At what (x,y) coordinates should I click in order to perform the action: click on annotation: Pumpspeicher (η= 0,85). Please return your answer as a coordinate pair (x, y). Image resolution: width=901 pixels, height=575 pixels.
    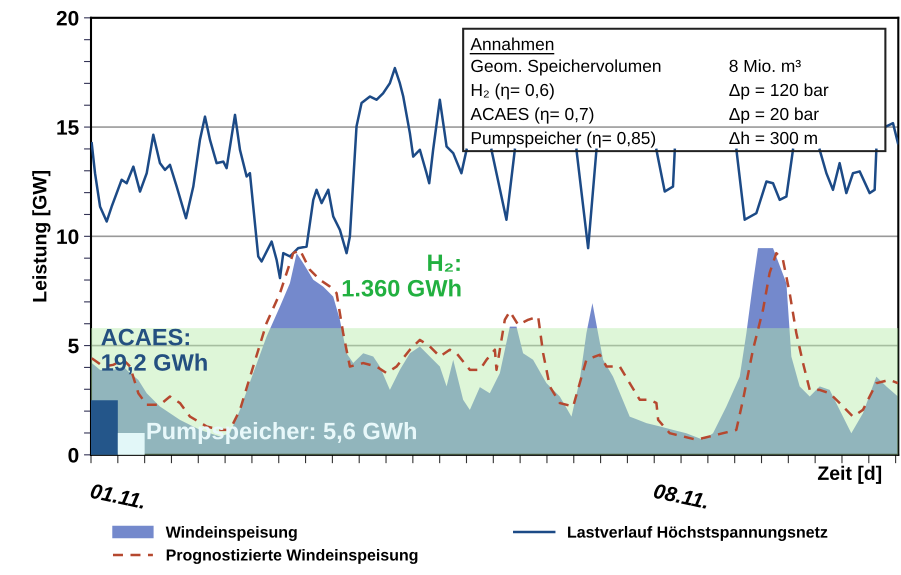
    Looking at the image, I should click on (564, 139).